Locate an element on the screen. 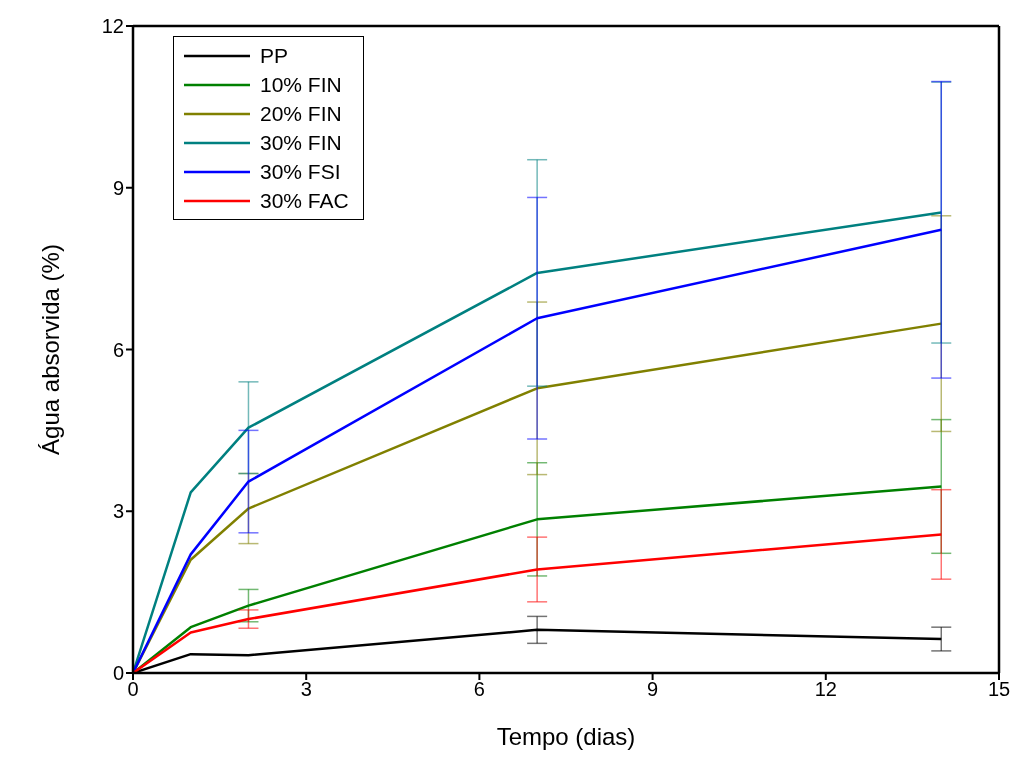  y-tick-label: 9 is located at coordinates (118, 187).